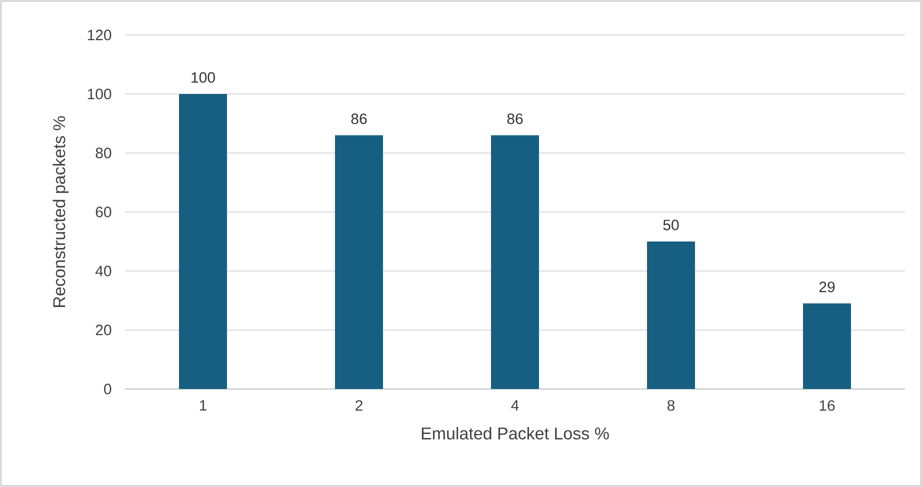  I want to click on y-tick-label: 40, so click(103, 271).